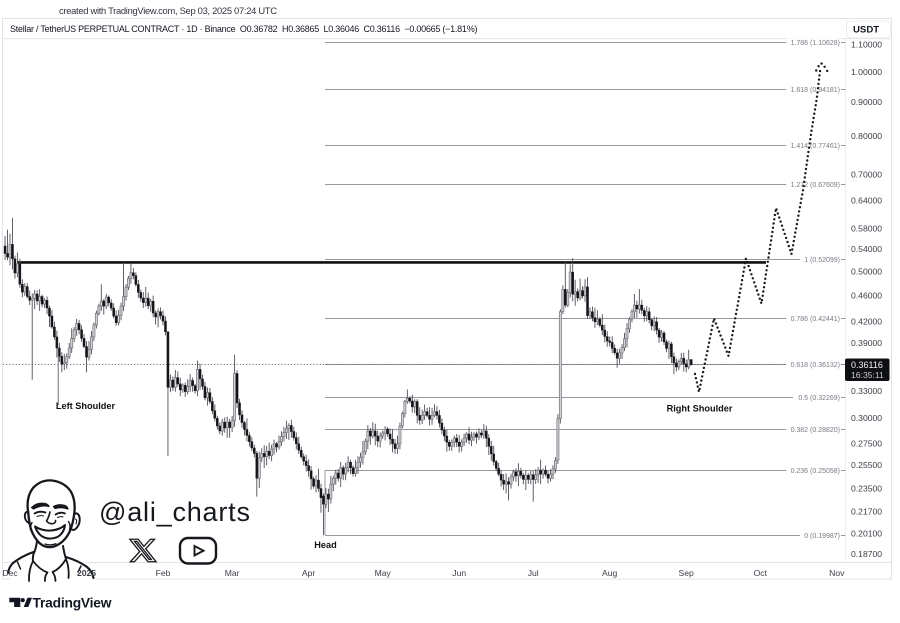 This screenshot has width=900, height=623. Describe the element at coordinates (761, 573) in the screenshot. I see `svg-text: Oct` at that location.